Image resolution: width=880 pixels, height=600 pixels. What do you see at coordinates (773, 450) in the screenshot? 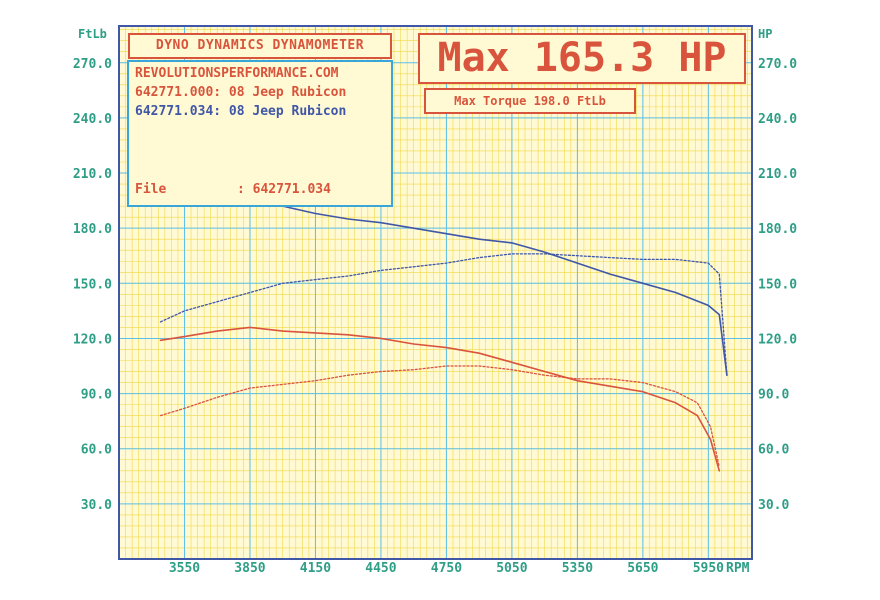
I see `y-tick-label-right: 60.0` at bounding box center [773, 450].